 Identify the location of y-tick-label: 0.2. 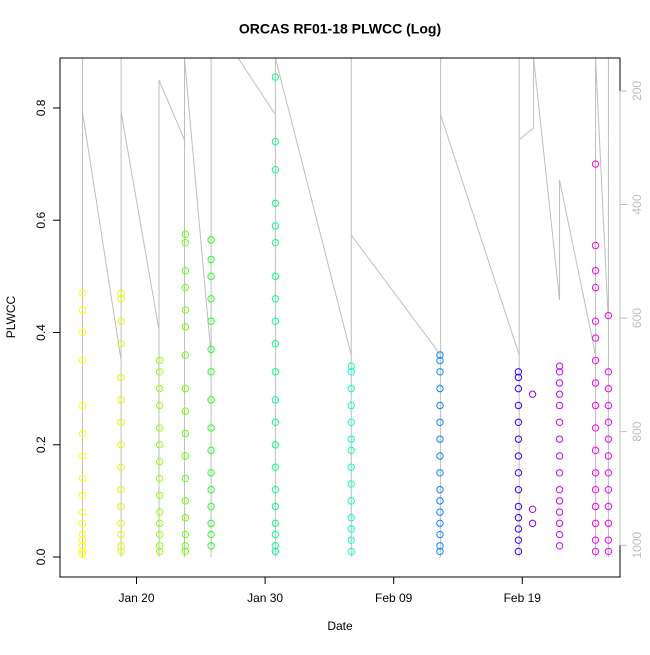
(41, 444).